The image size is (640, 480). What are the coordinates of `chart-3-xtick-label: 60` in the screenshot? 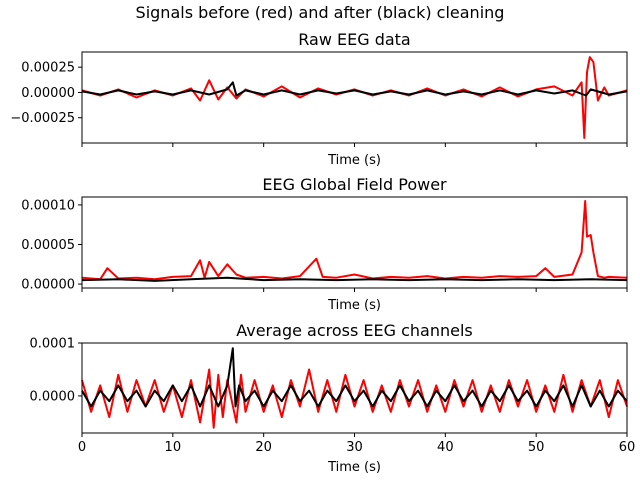 It's located at (627, 447).